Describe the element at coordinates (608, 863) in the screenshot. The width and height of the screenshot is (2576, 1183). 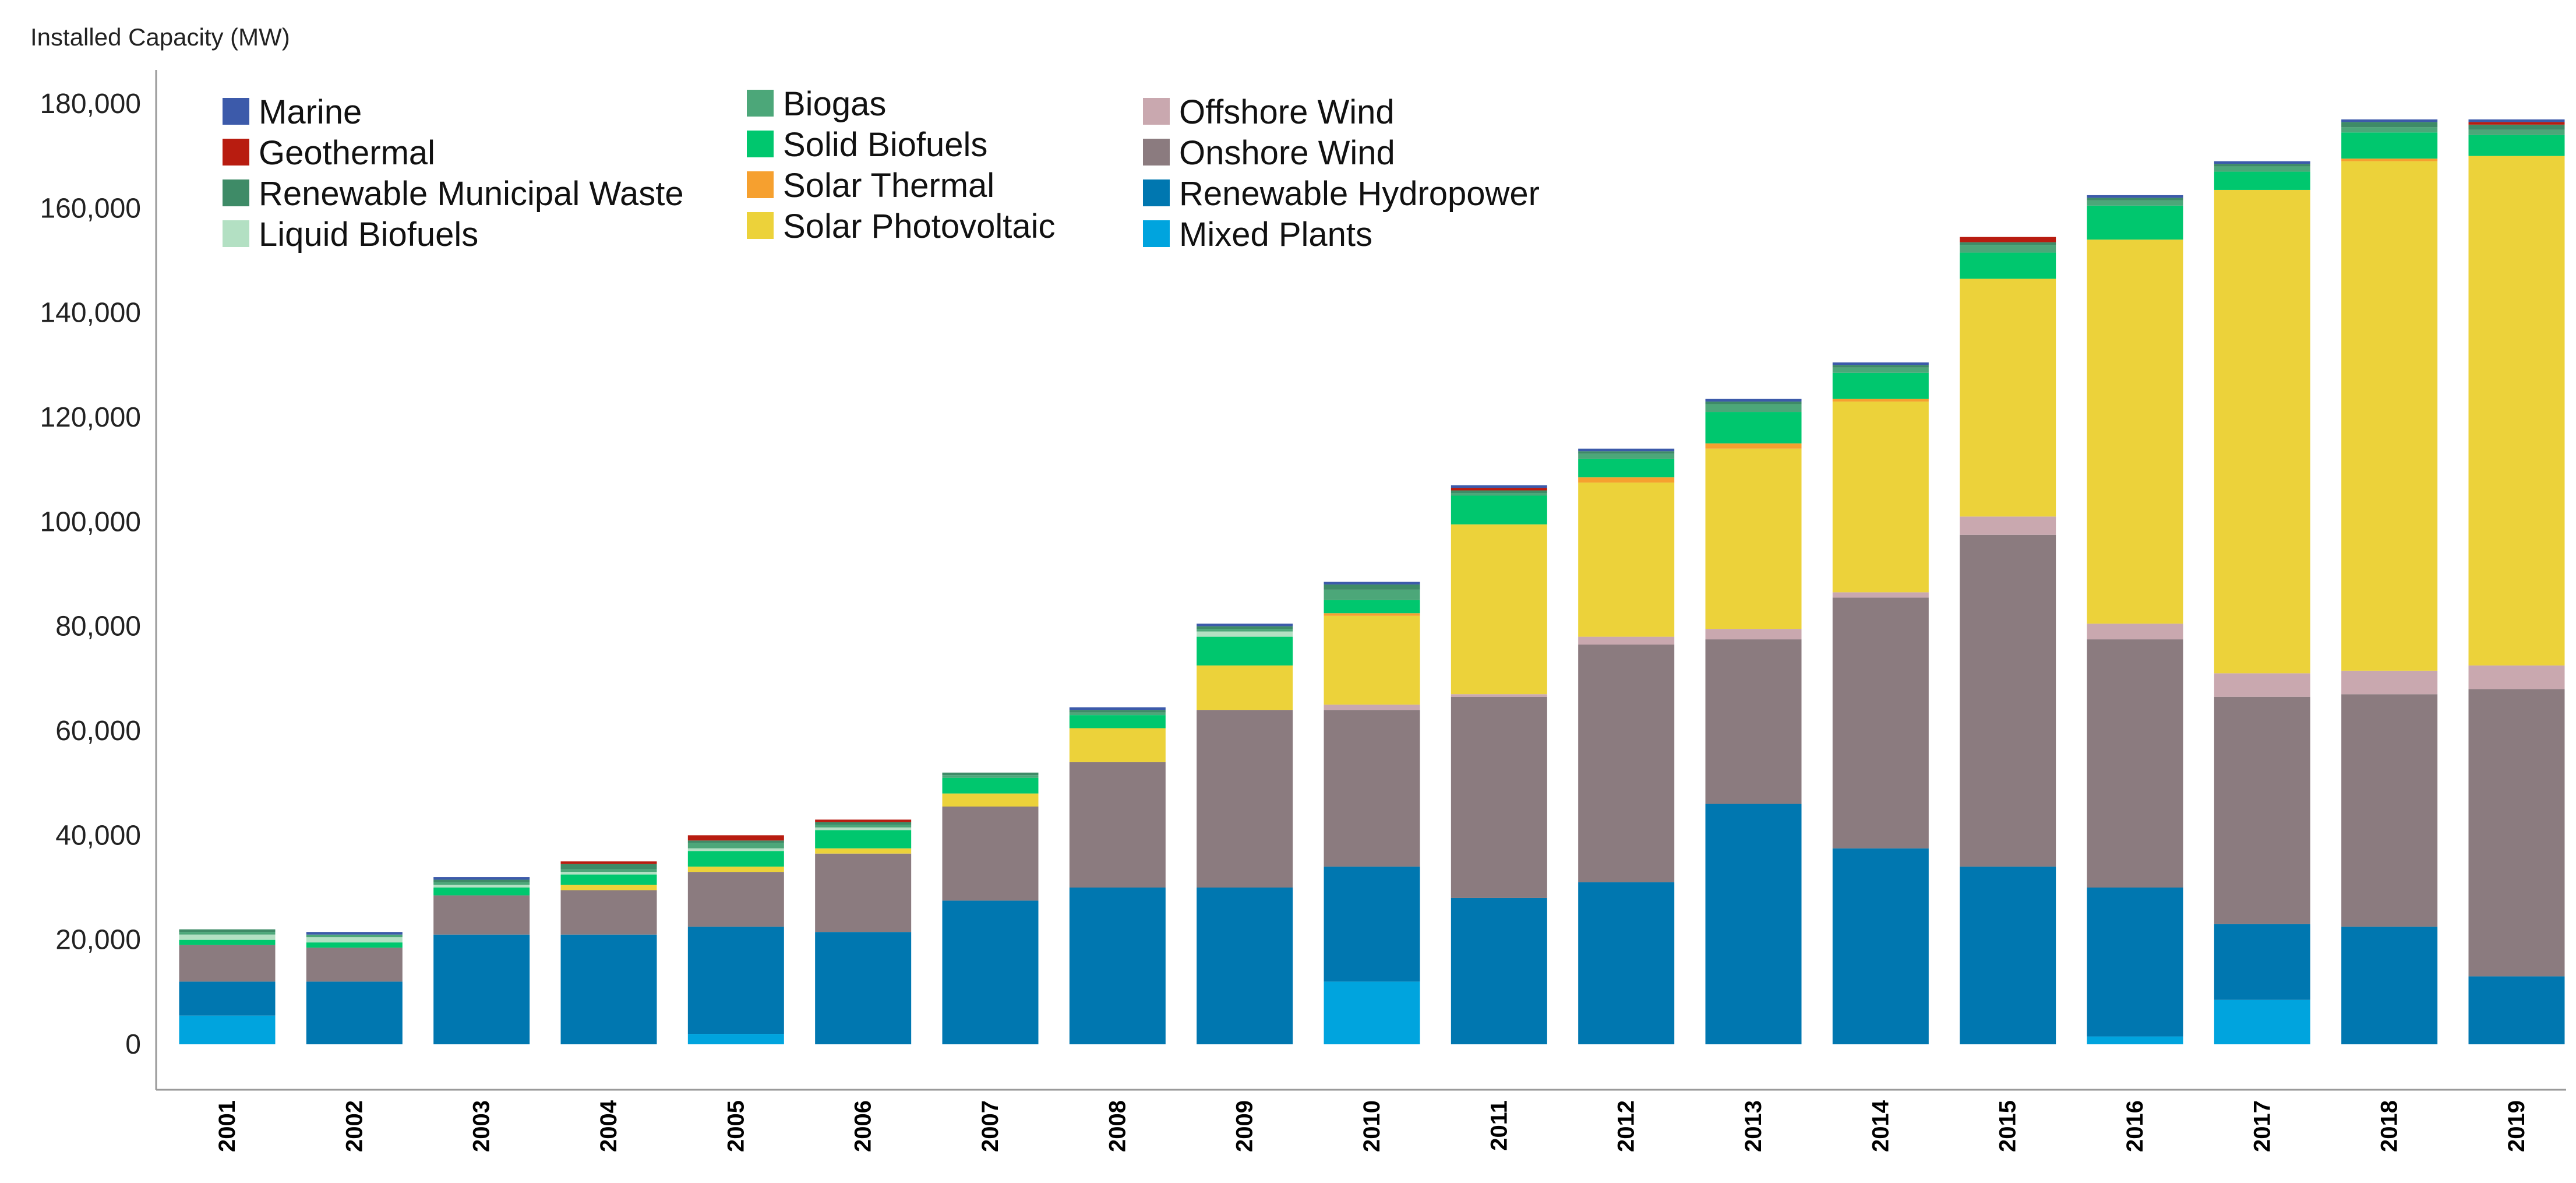
I see `bar-segment-geothermal-2004` at that location.